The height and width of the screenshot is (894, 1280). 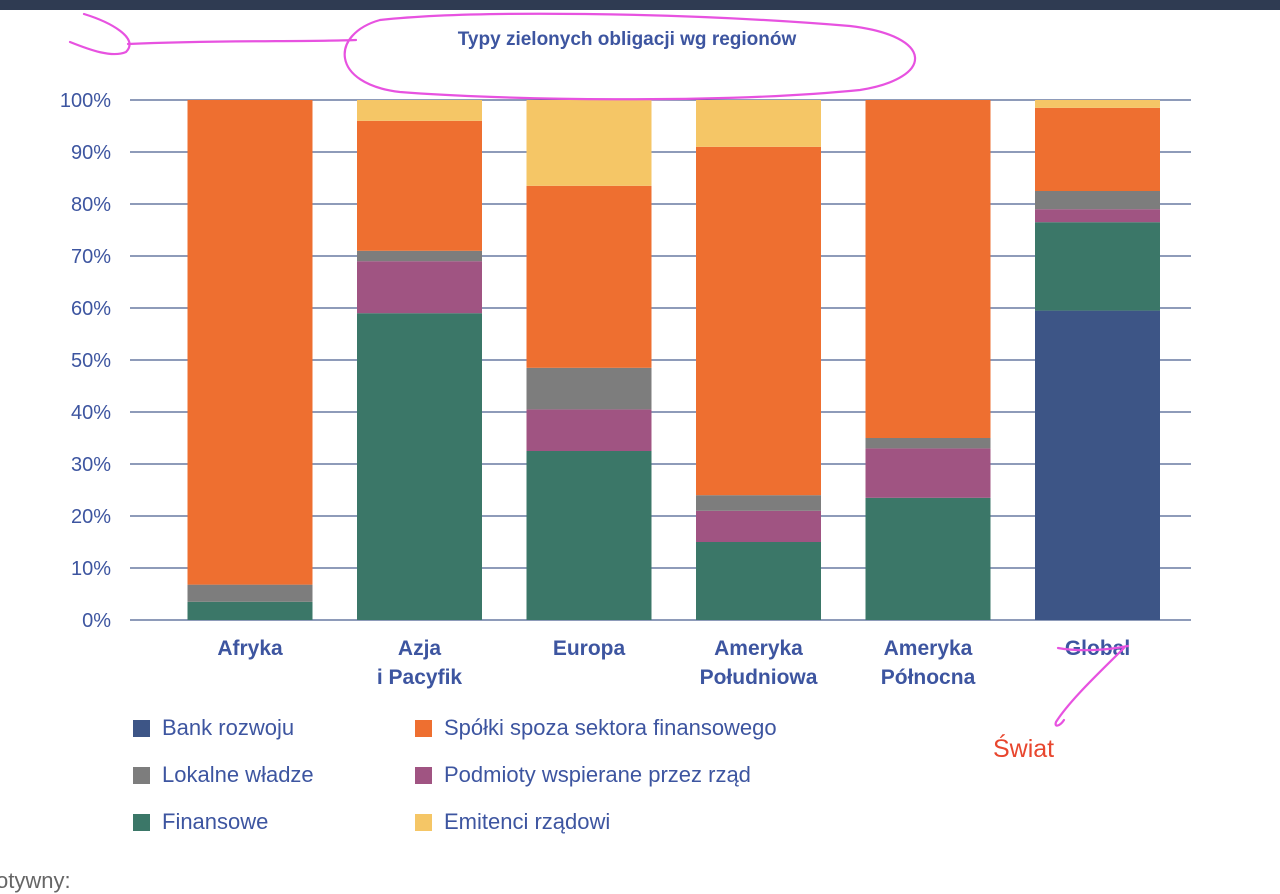 What do you see at coordinates (420, 648) in the screenshot?
I see `x-category-label: Azja` at bounding box center [420, 648].